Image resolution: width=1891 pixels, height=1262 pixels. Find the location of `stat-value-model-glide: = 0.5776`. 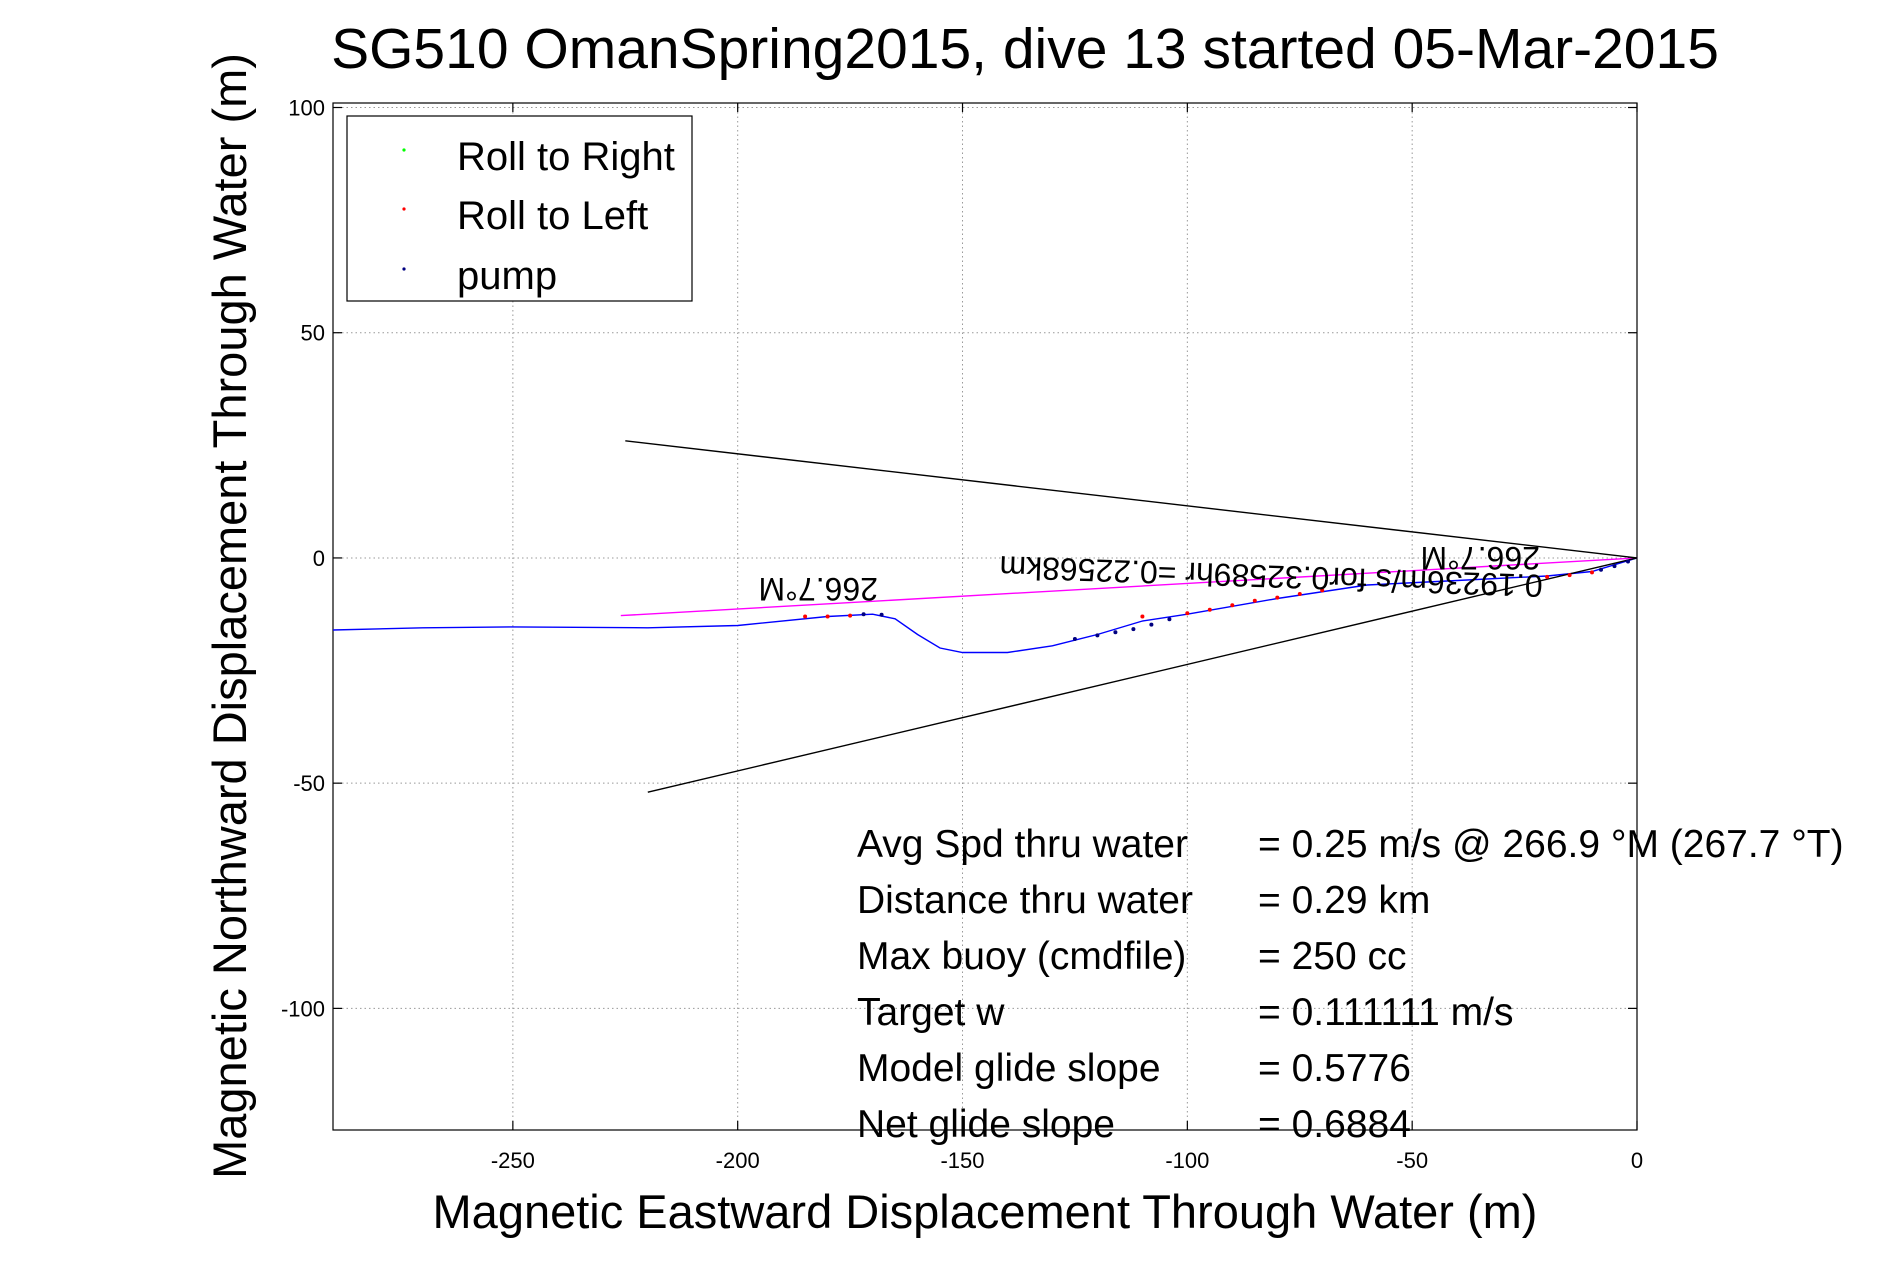

stat-value-model-glide: = 0.5776 is located at coordinates (1334, 1068).